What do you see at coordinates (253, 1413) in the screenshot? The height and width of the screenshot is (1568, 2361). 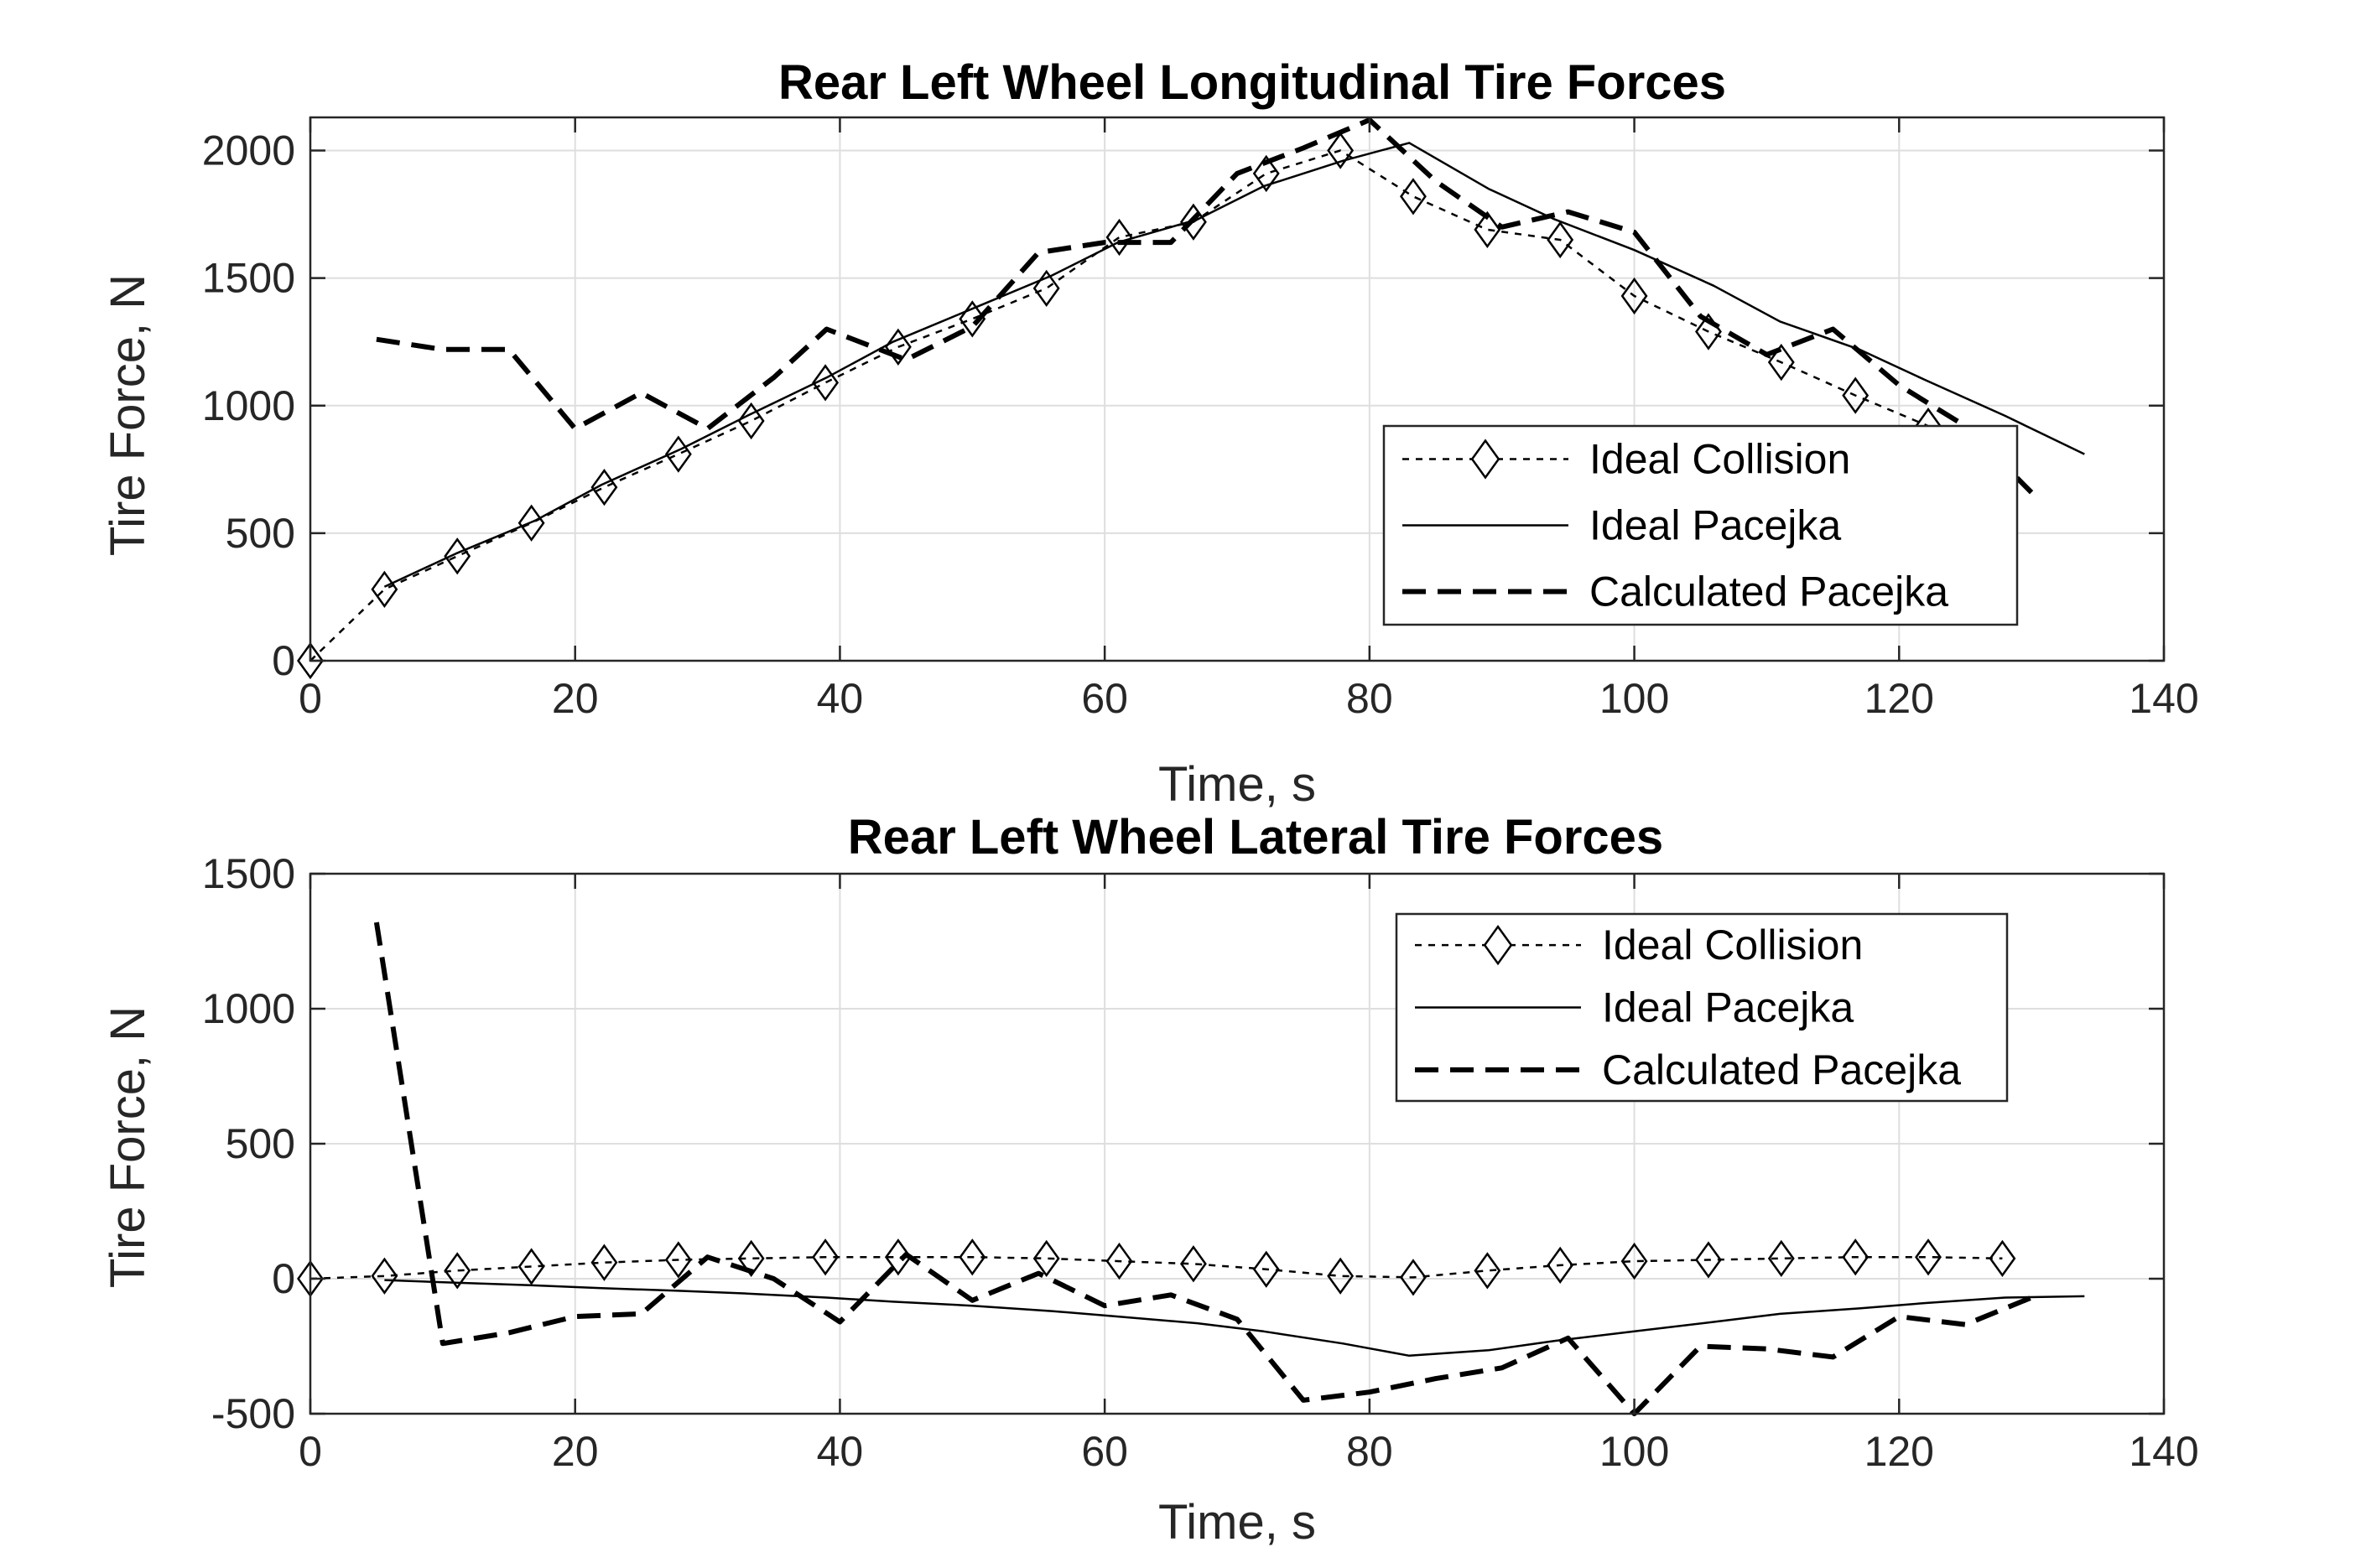 I see `y-tick-label: -500` at bounding box center [253, 1413].